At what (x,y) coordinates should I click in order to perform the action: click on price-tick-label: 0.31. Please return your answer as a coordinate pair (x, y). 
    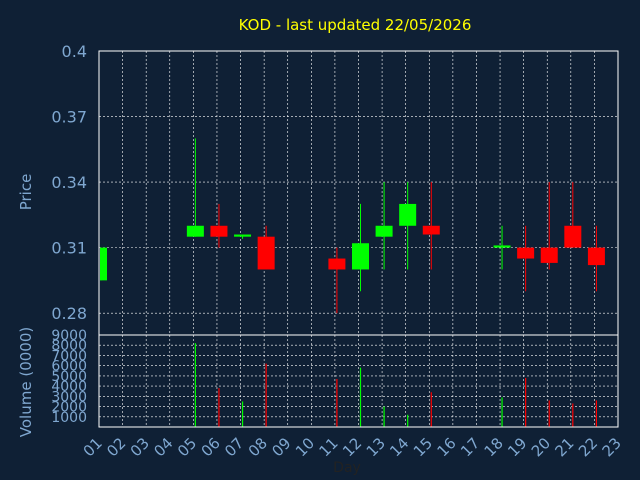
    Looking at the image, I should click on (69, 248).